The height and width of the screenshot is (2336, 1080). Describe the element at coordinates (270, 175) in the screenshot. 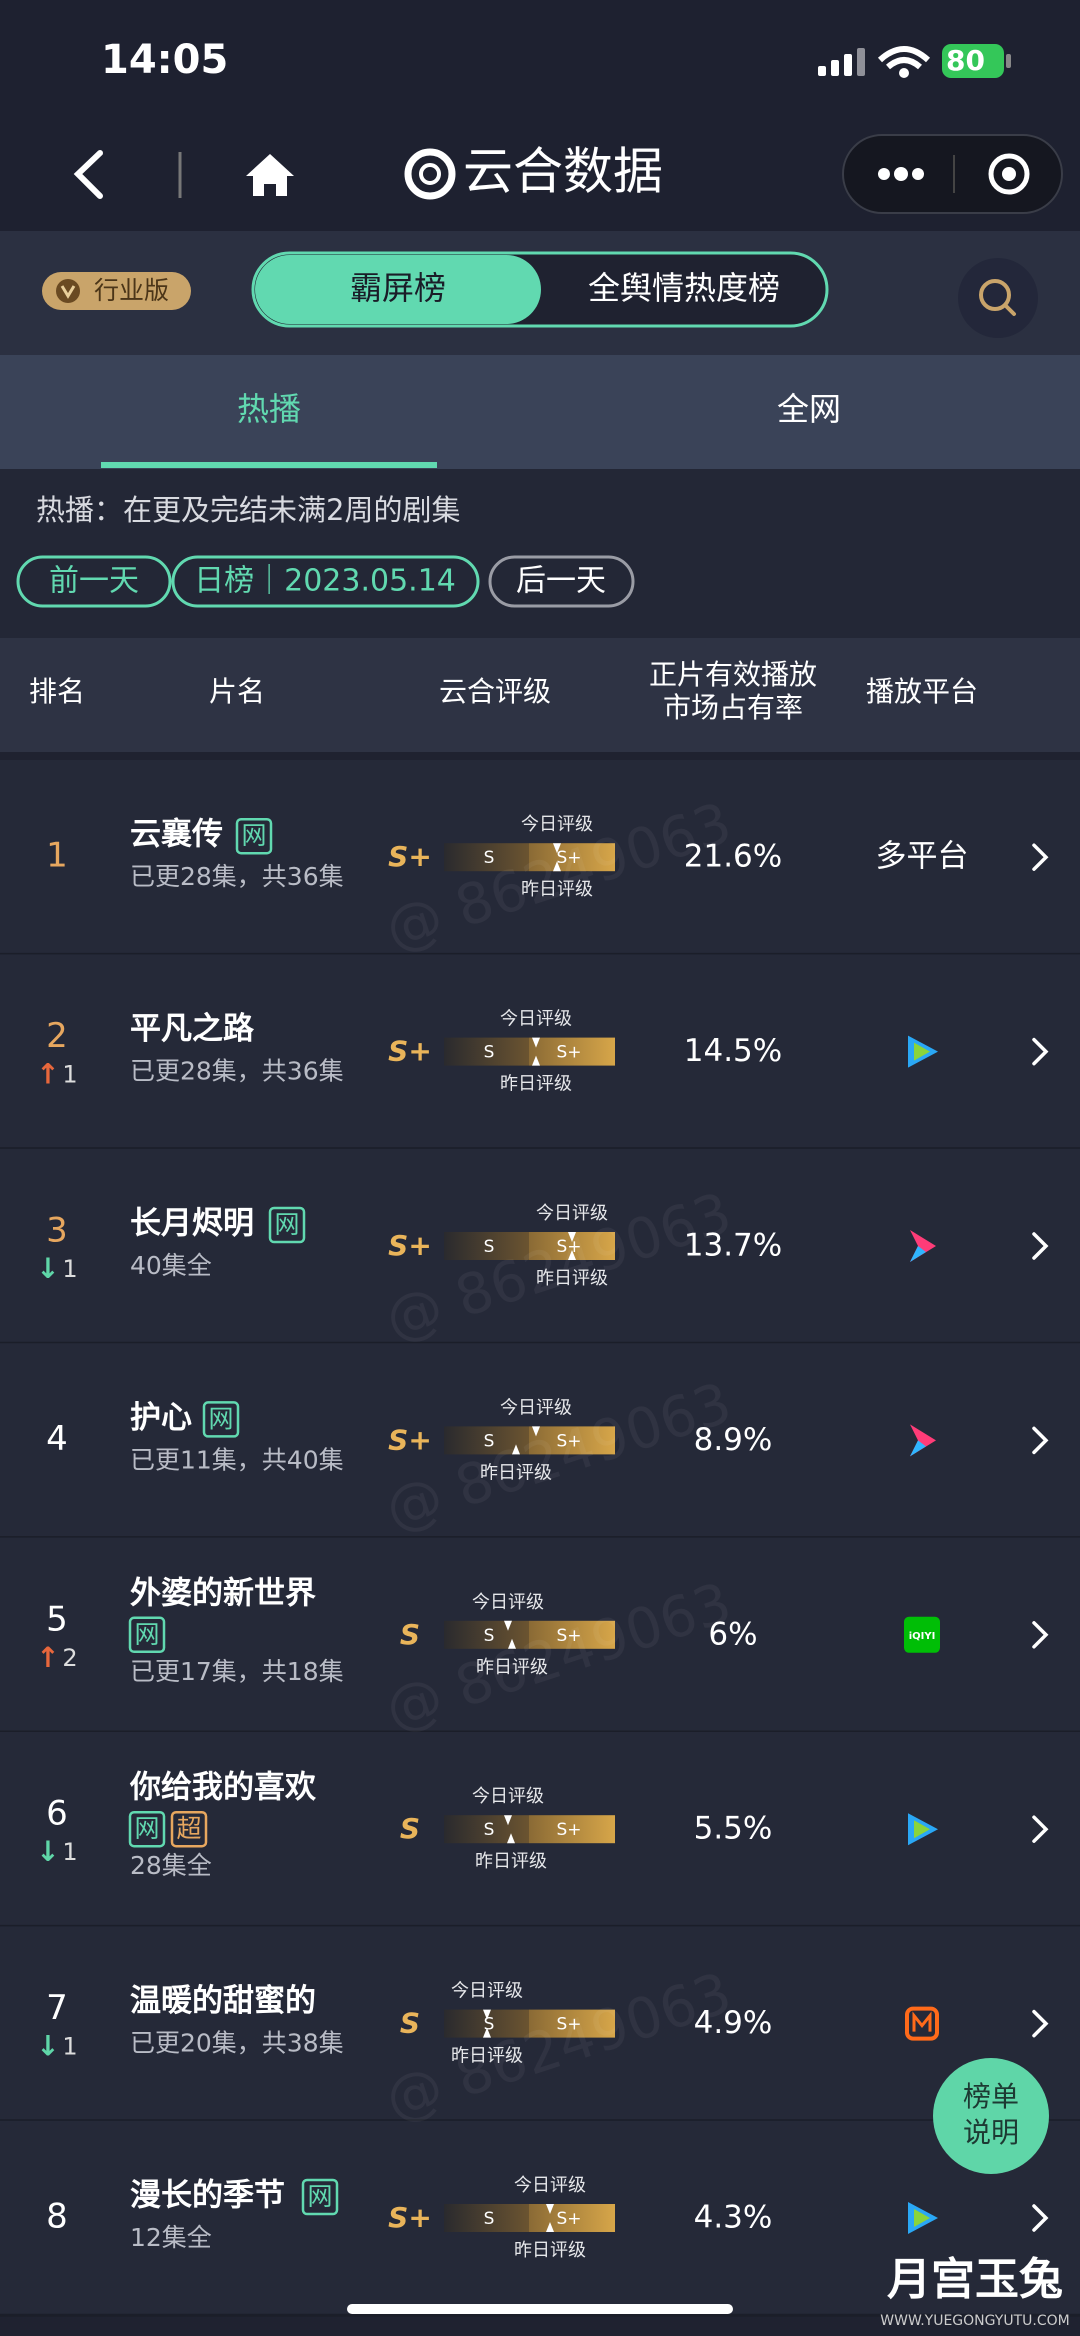

I see `home-button` at that location.